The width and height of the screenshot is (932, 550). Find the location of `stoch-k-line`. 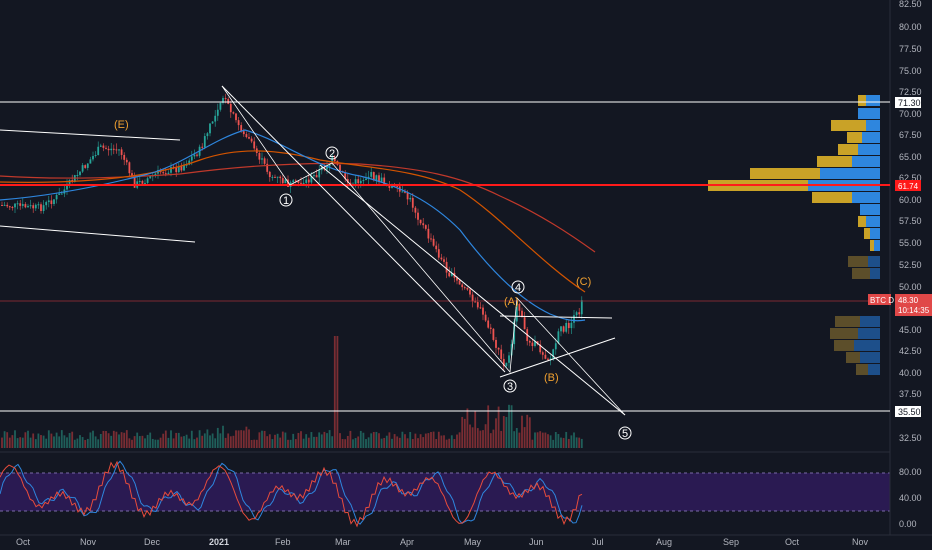

stoch-k-line is located at coordinates (291, 492).